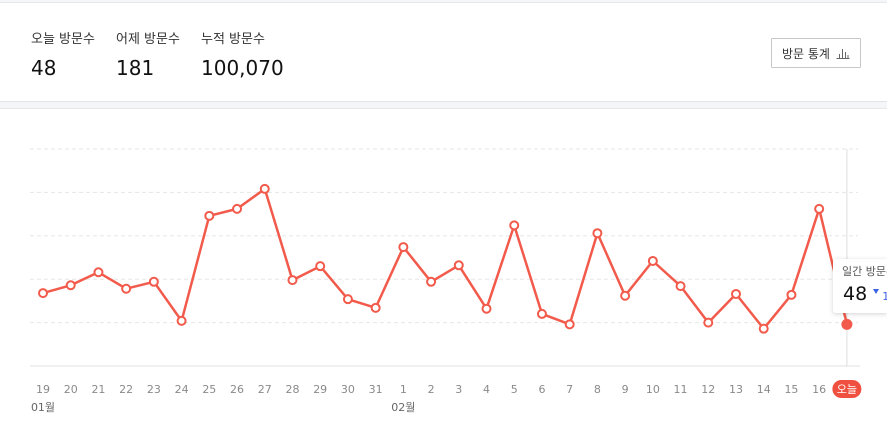 The height and width of the screenshot is (438, 887). What do you see at coordinates (182, 389) in the screenshot?
I see `tick-label-5: 24` at bounding box center [182, 389].